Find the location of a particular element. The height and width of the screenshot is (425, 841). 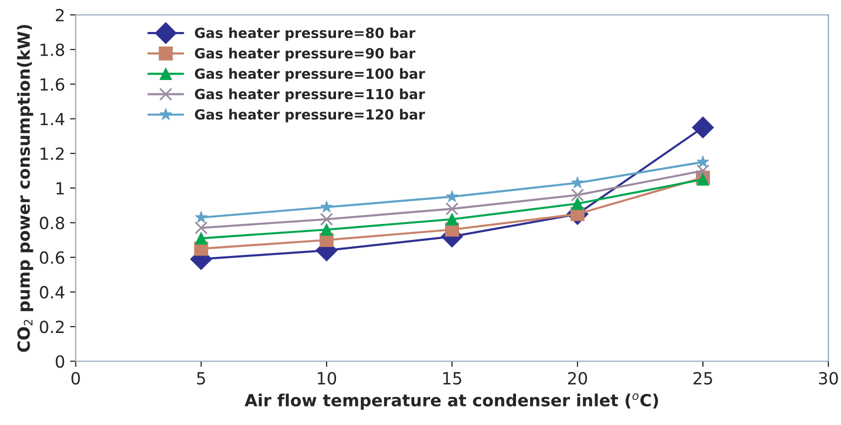

x-tick-label: 25 is located at coordinates (703, 378).